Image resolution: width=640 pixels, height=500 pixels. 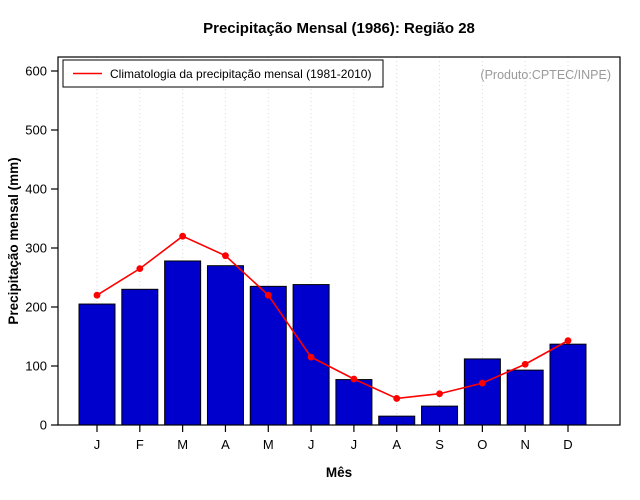 I want to click on x-tick-label: D, so click(x=567, y=444).